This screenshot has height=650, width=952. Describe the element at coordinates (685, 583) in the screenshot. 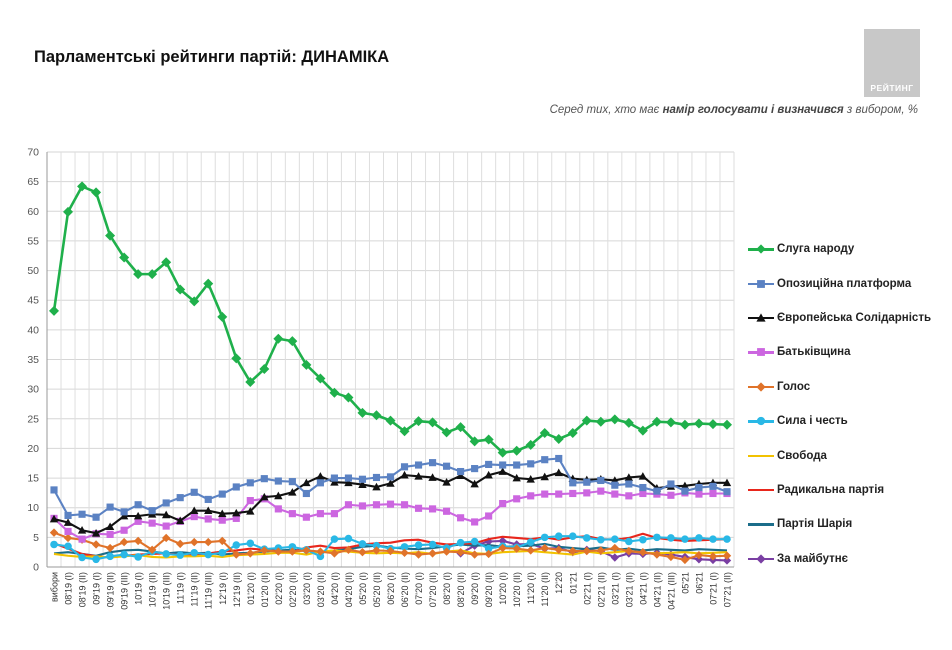

I see `x-tick-label: 05'21` at that location.